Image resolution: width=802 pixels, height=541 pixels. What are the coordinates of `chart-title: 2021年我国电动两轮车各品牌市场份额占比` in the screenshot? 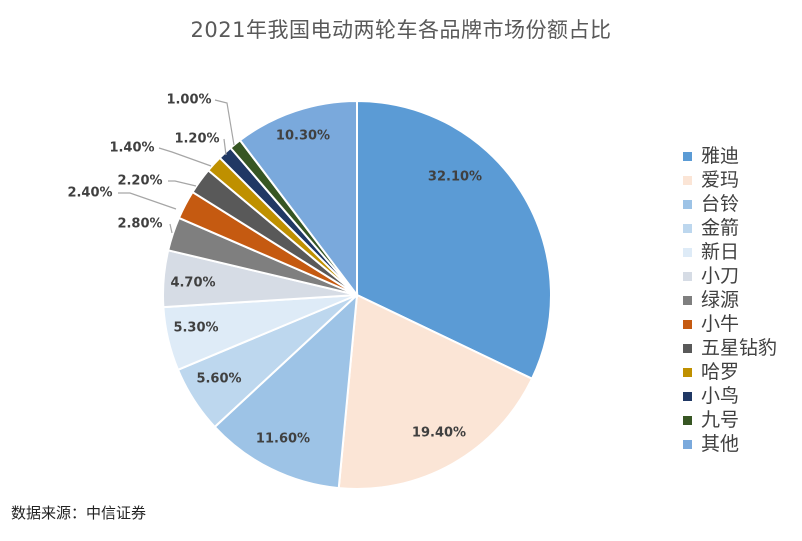 It's located at (401, 30).